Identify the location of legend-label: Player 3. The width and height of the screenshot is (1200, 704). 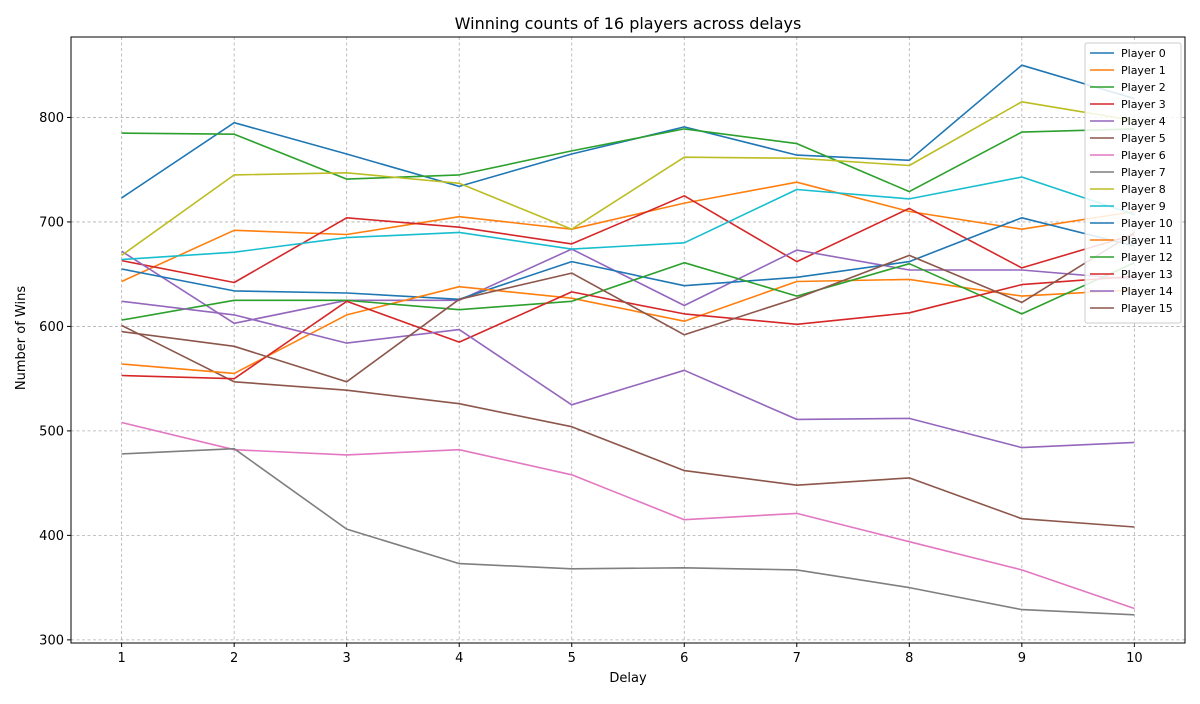
(1143, 104).